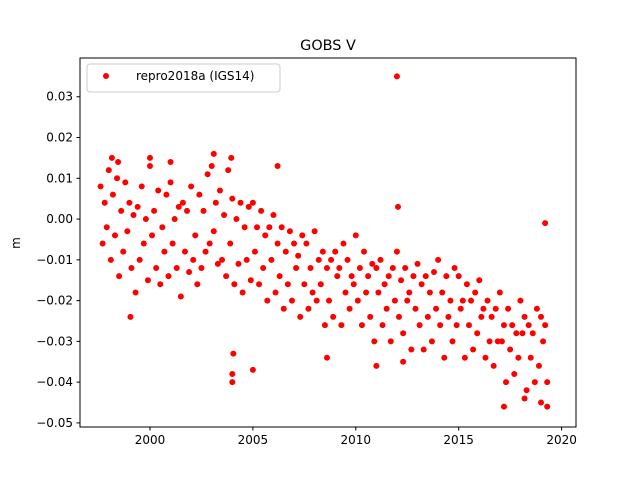 Image resolution: width=640 pixels, height=484 pixels. What do you see at coordinates (59, 97) in the screenshot?
I see `y-tick-label: 0.03` at bounding box center [59, 97].